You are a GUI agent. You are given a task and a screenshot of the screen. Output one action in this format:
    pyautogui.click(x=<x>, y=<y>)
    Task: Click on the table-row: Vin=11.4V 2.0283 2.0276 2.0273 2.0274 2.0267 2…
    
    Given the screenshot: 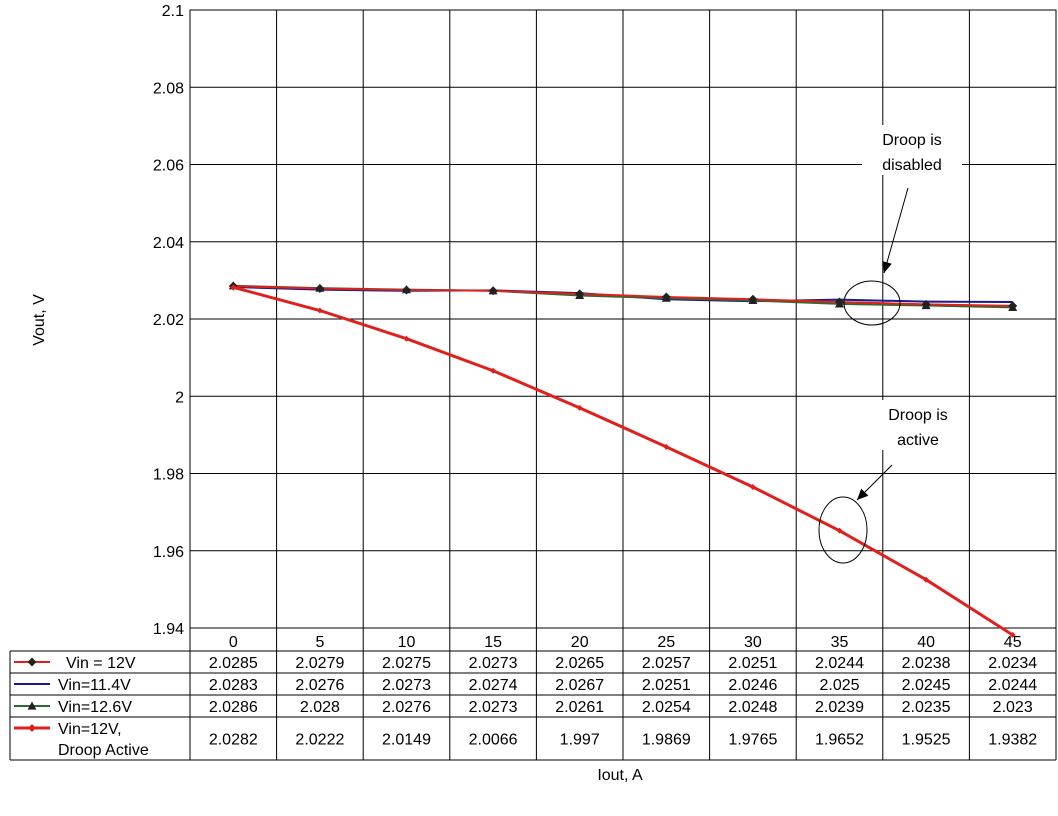 What is the action you would take?
    pyautogui.click(x=525, y=685)
    